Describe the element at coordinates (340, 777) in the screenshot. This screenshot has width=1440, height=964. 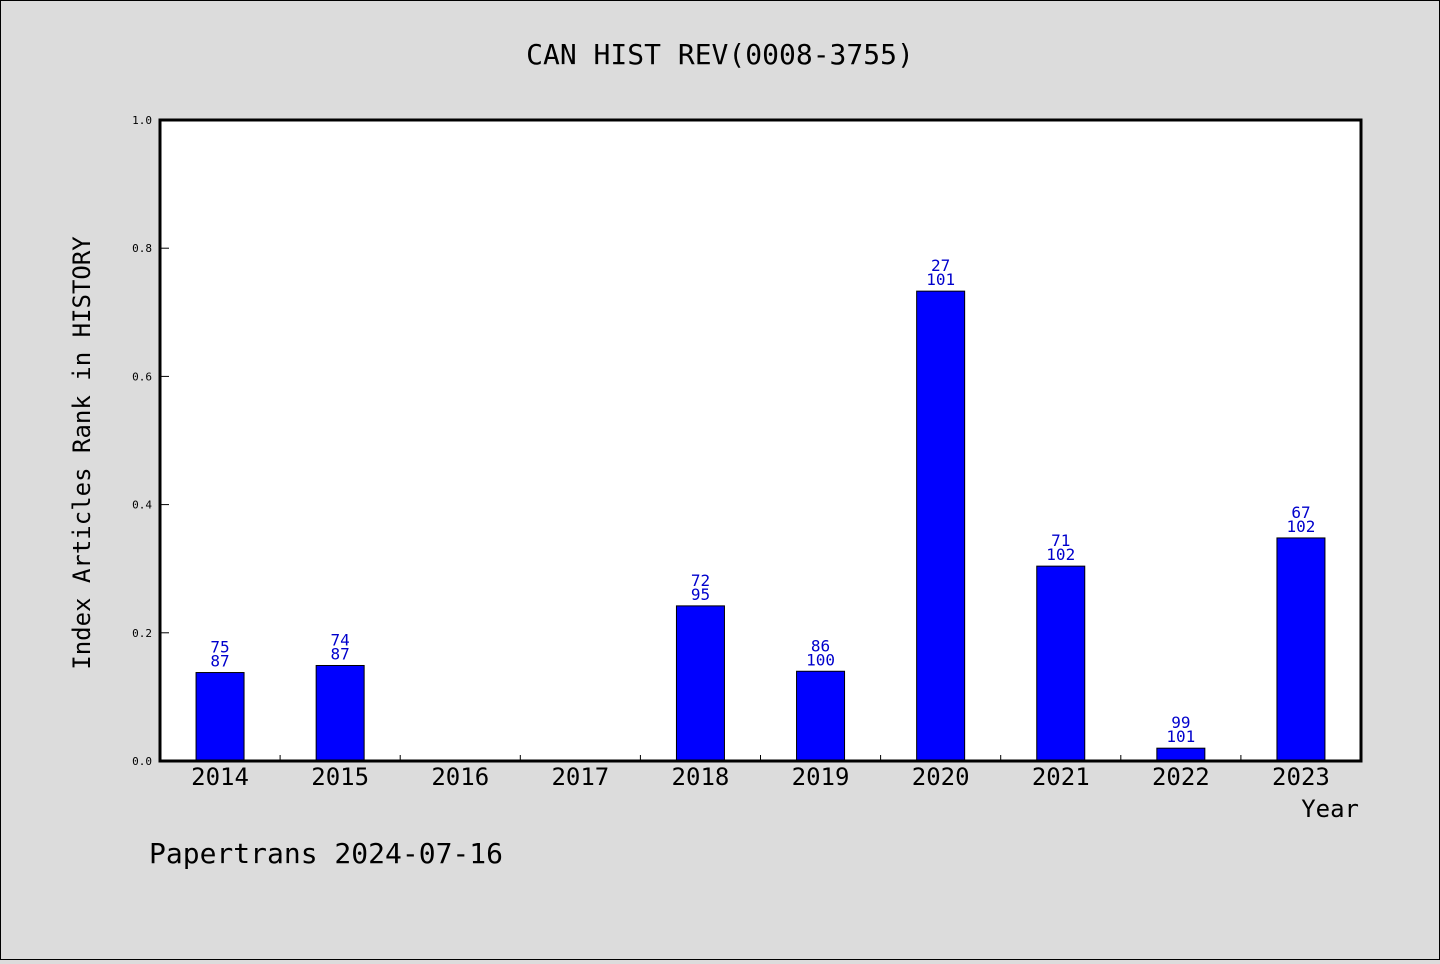
I see `x-tick-label: 2015` at that location.